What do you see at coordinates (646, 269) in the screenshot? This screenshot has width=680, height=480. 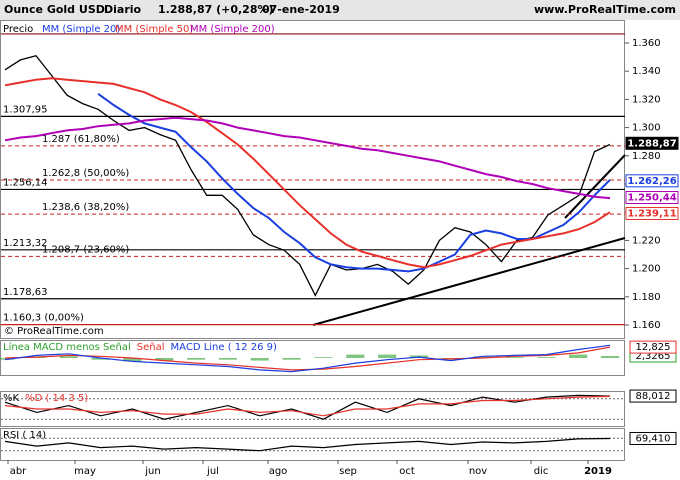 I see `y-tick-label: 1.200` at bounding box center [646, 269].